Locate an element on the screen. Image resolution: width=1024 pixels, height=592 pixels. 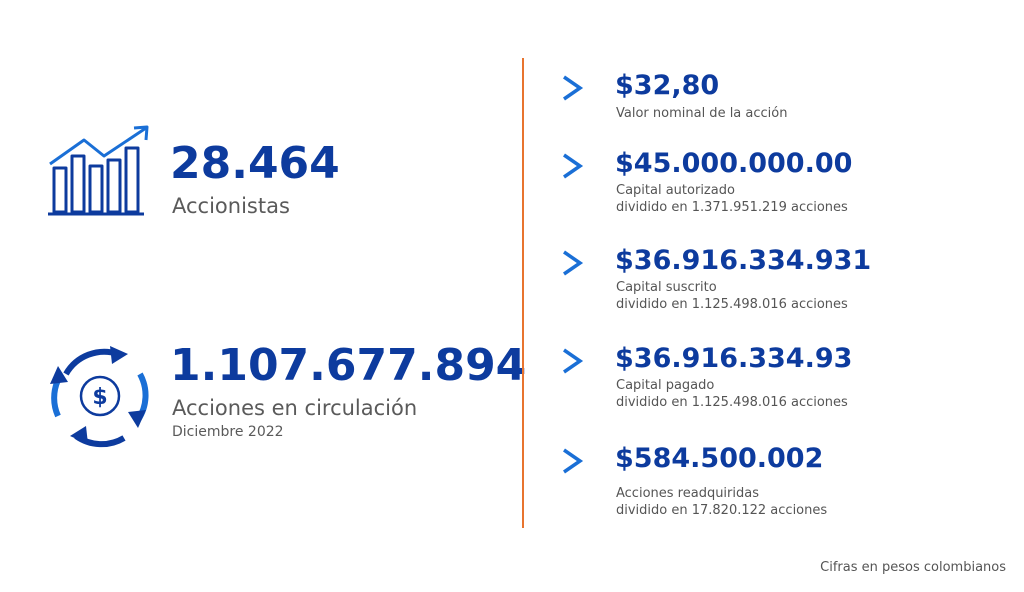
dollar-cycle-icon: $ is located at coordinates (99, 397).